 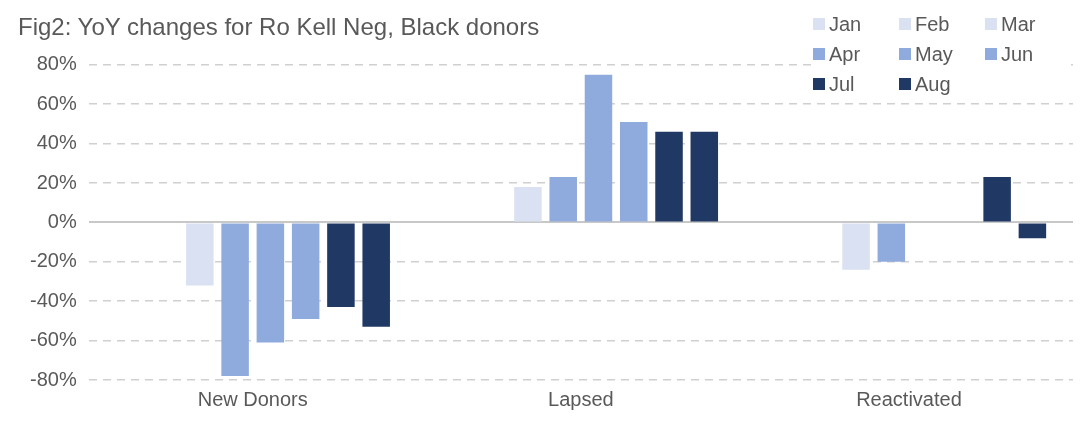 What do you see at coordinates (53, 378) in the screenshot?
I see `y-tick-label: -80%` at bounding box center [53, 378].